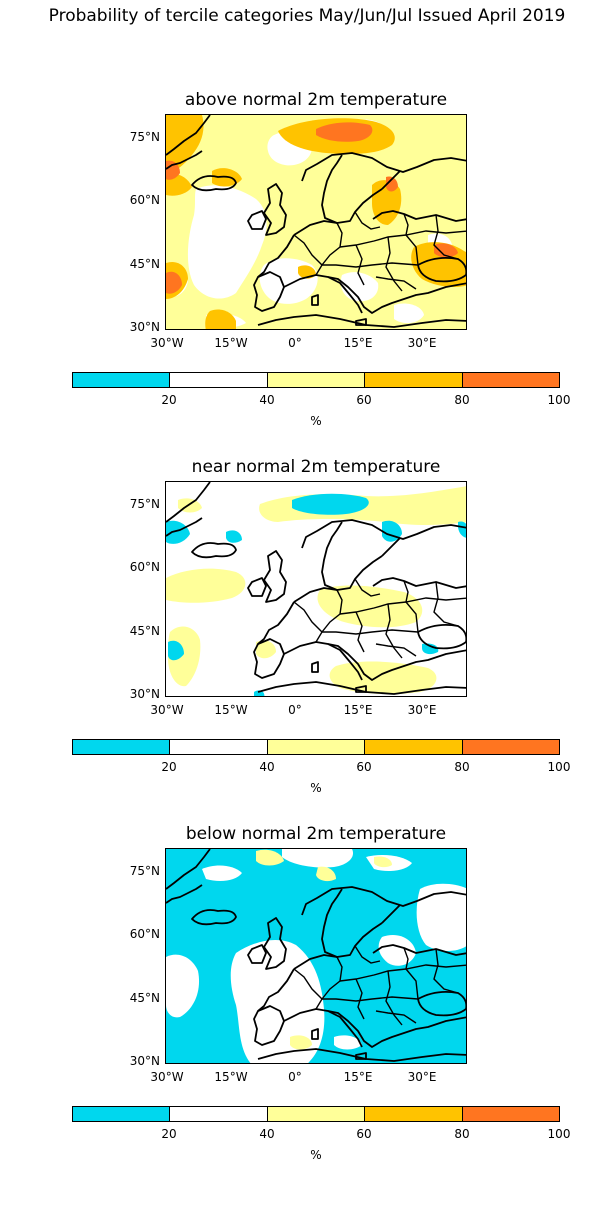 This screenshot has width=614, height=1215. I want to click on probability-field-white, so click(316, 956).